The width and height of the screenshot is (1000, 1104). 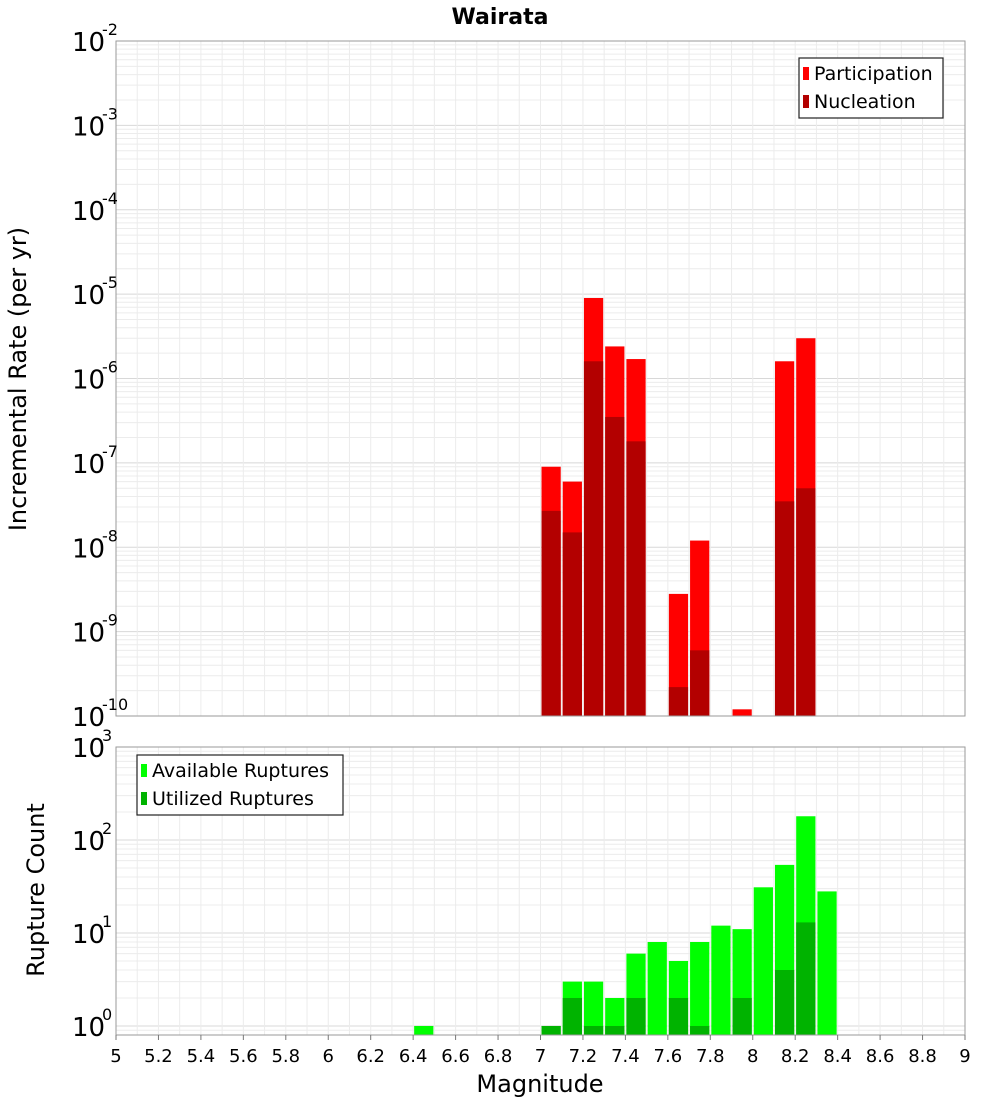 I want to click on chart-title: Wairata, so click(x=500, y=17).